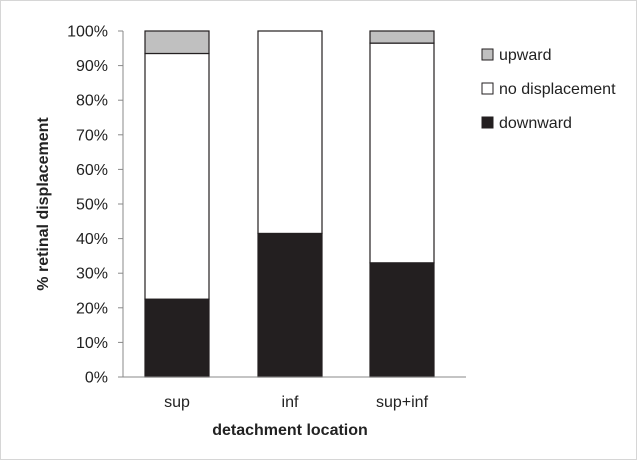 This screenshot has width=637, height=461. I want to click on legend: upward no displacement downward, so click(548, 89).